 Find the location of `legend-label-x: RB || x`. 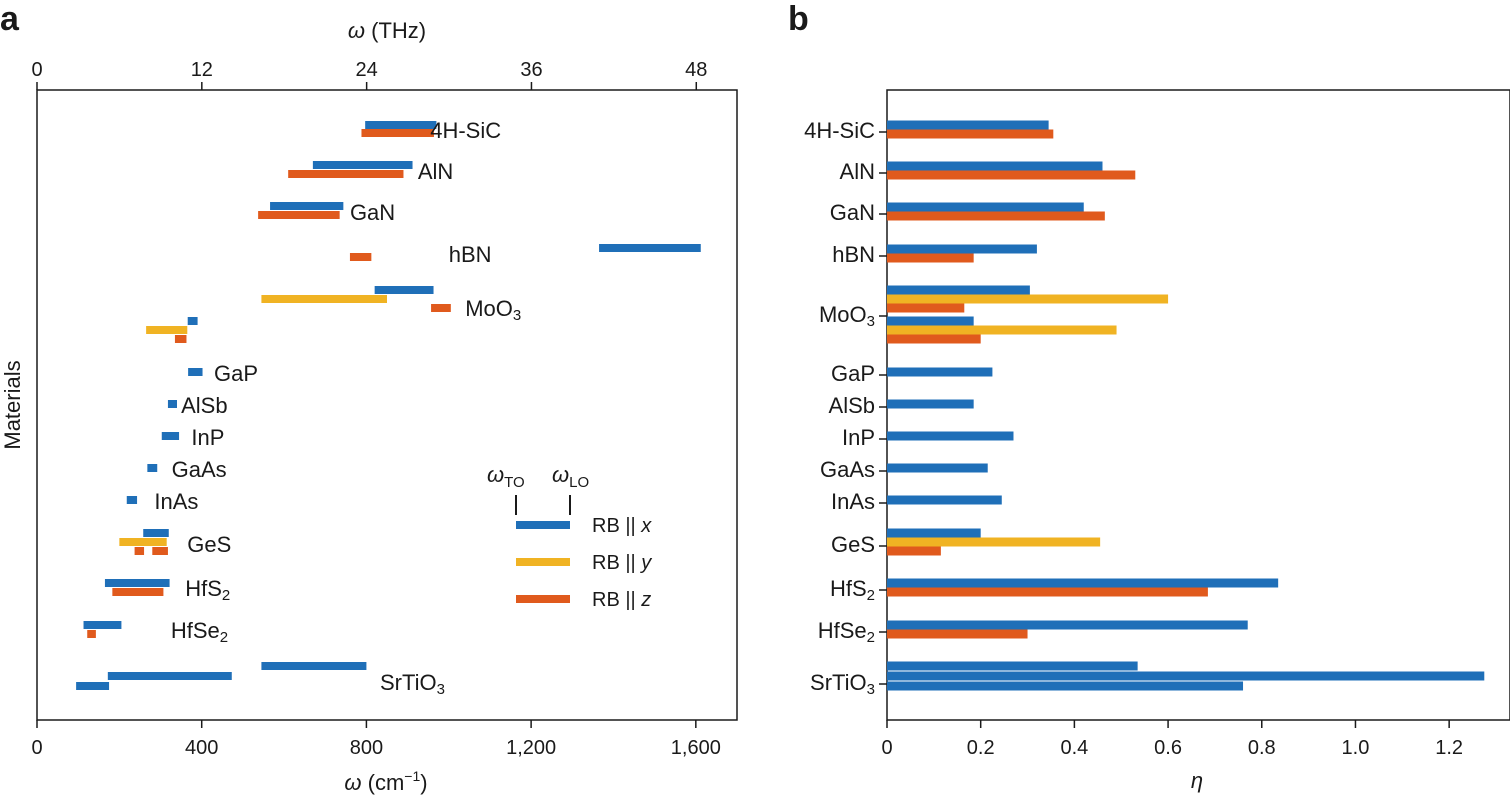

legend-label-x: RB || x is located at coordinates (622, 526).